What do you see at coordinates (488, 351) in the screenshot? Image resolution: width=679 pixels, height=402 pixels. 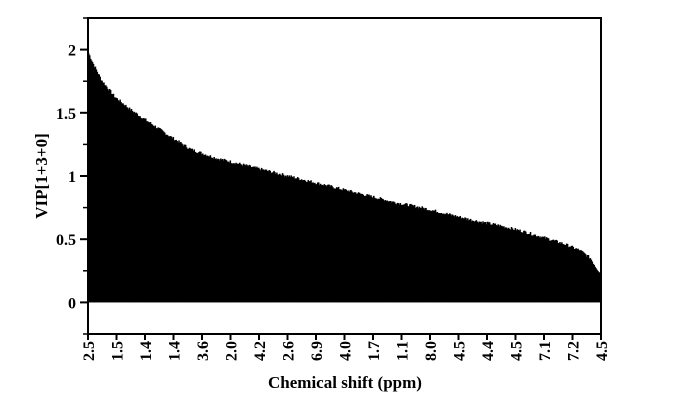 I see `x-tick-label: 4.4` at bounding box center [488, 351].